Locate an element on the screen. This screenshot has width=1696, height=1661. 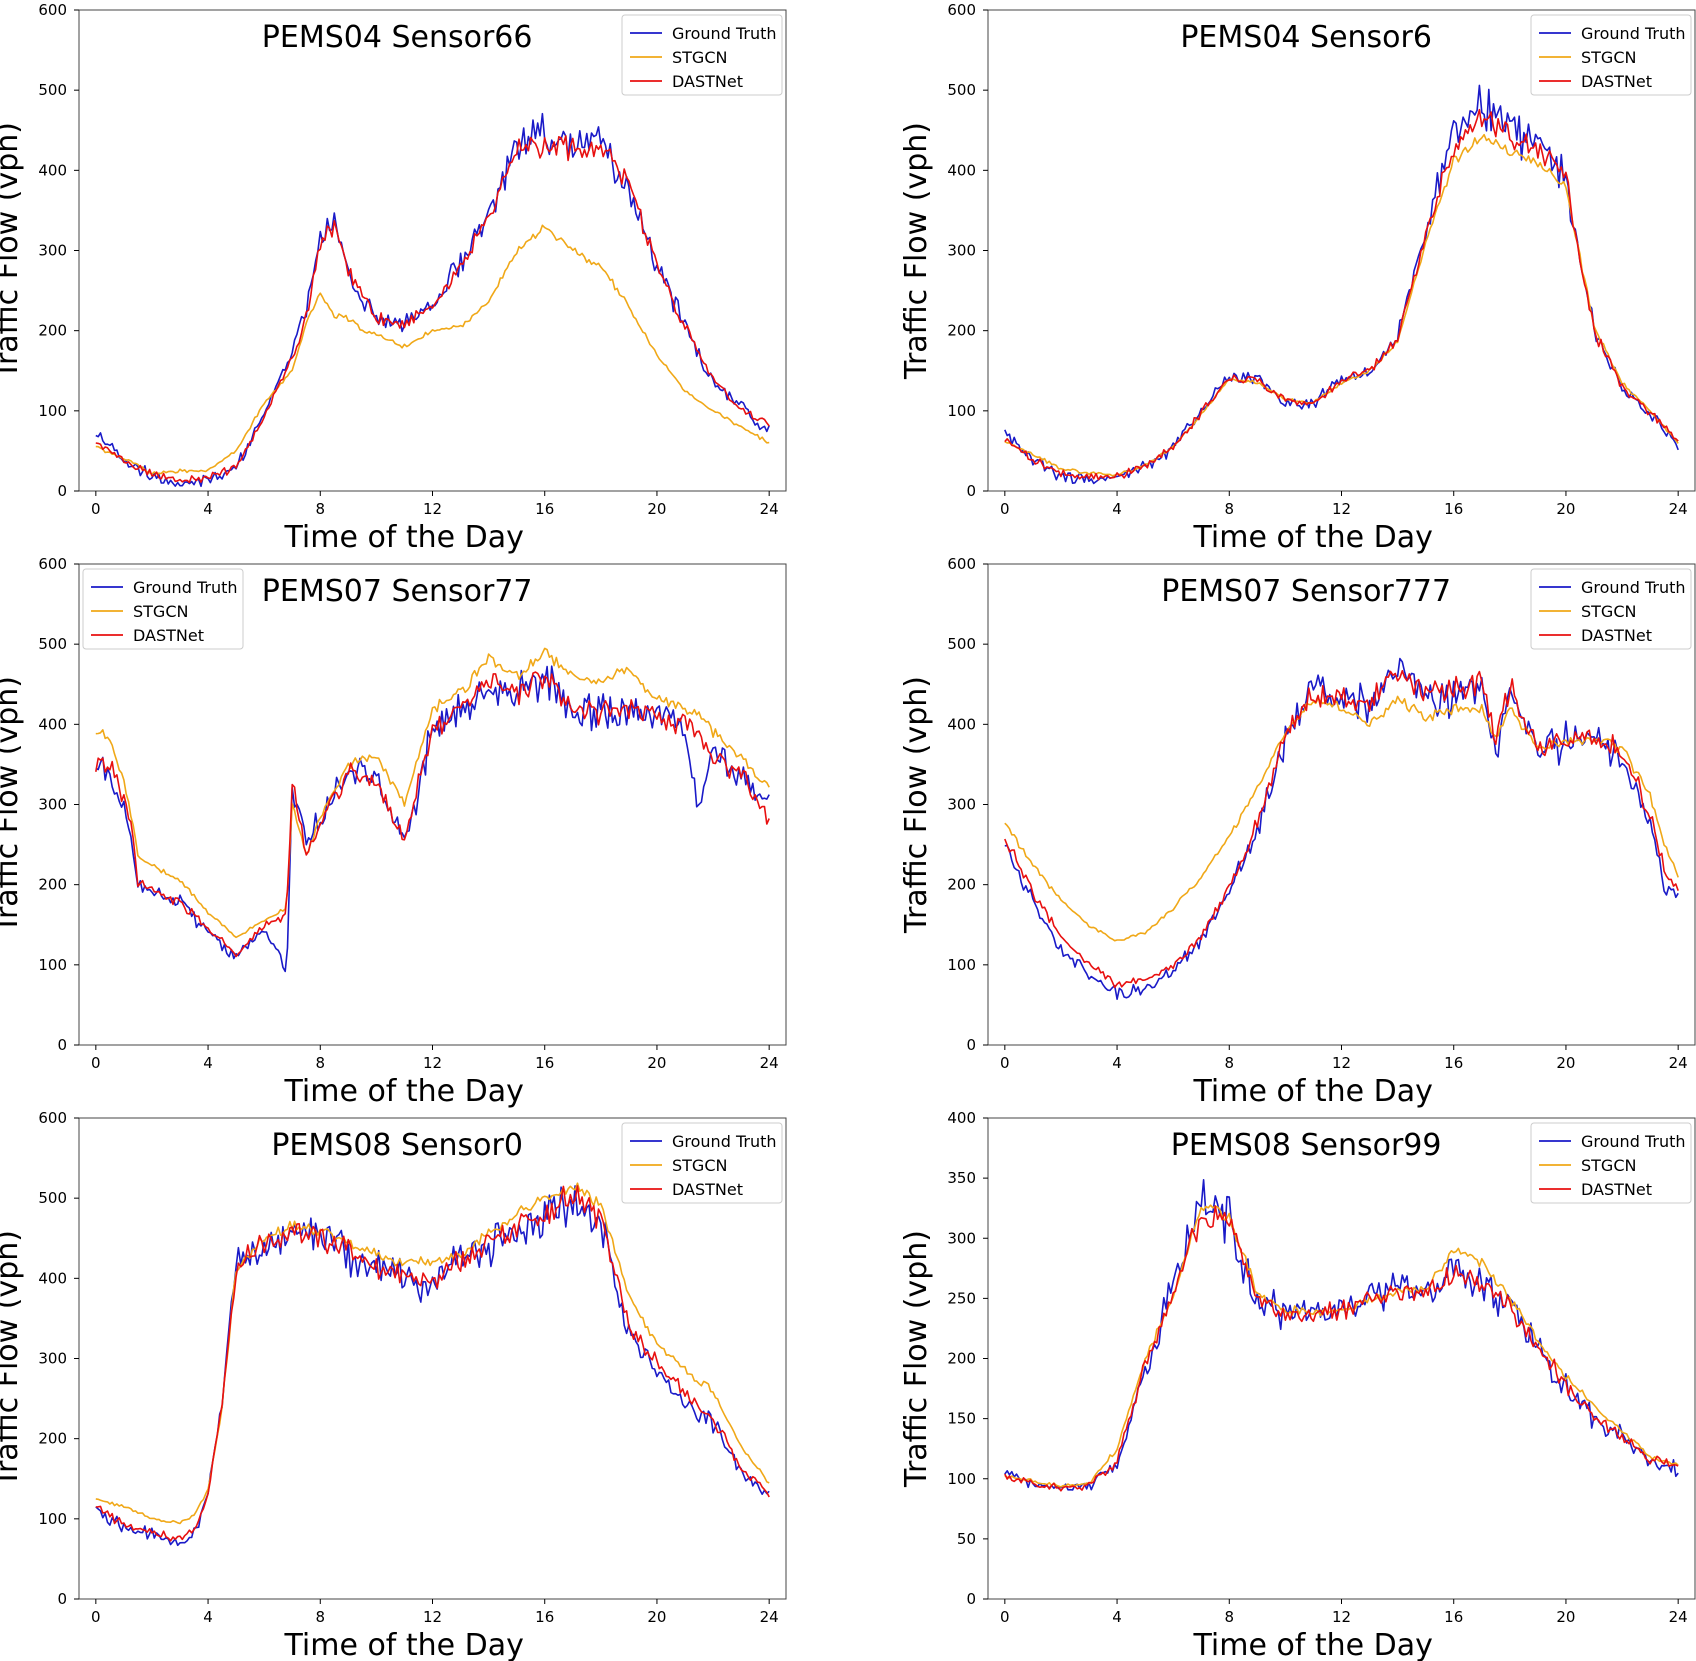
y-tick-label: 250 is located at coordinates (961, 1298).